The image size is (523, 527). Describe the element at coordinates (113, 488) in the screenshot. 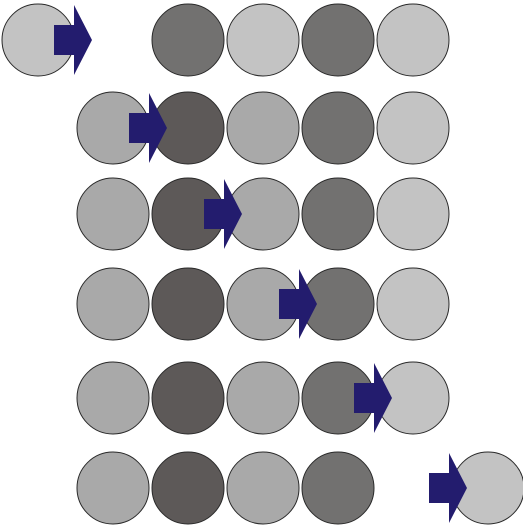

I see `circle-row6-slot2` at that location.